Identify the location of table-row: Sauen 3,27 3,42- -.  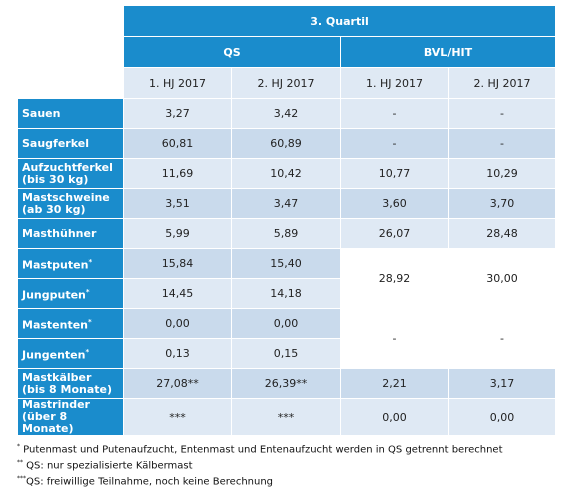
(286, 113).